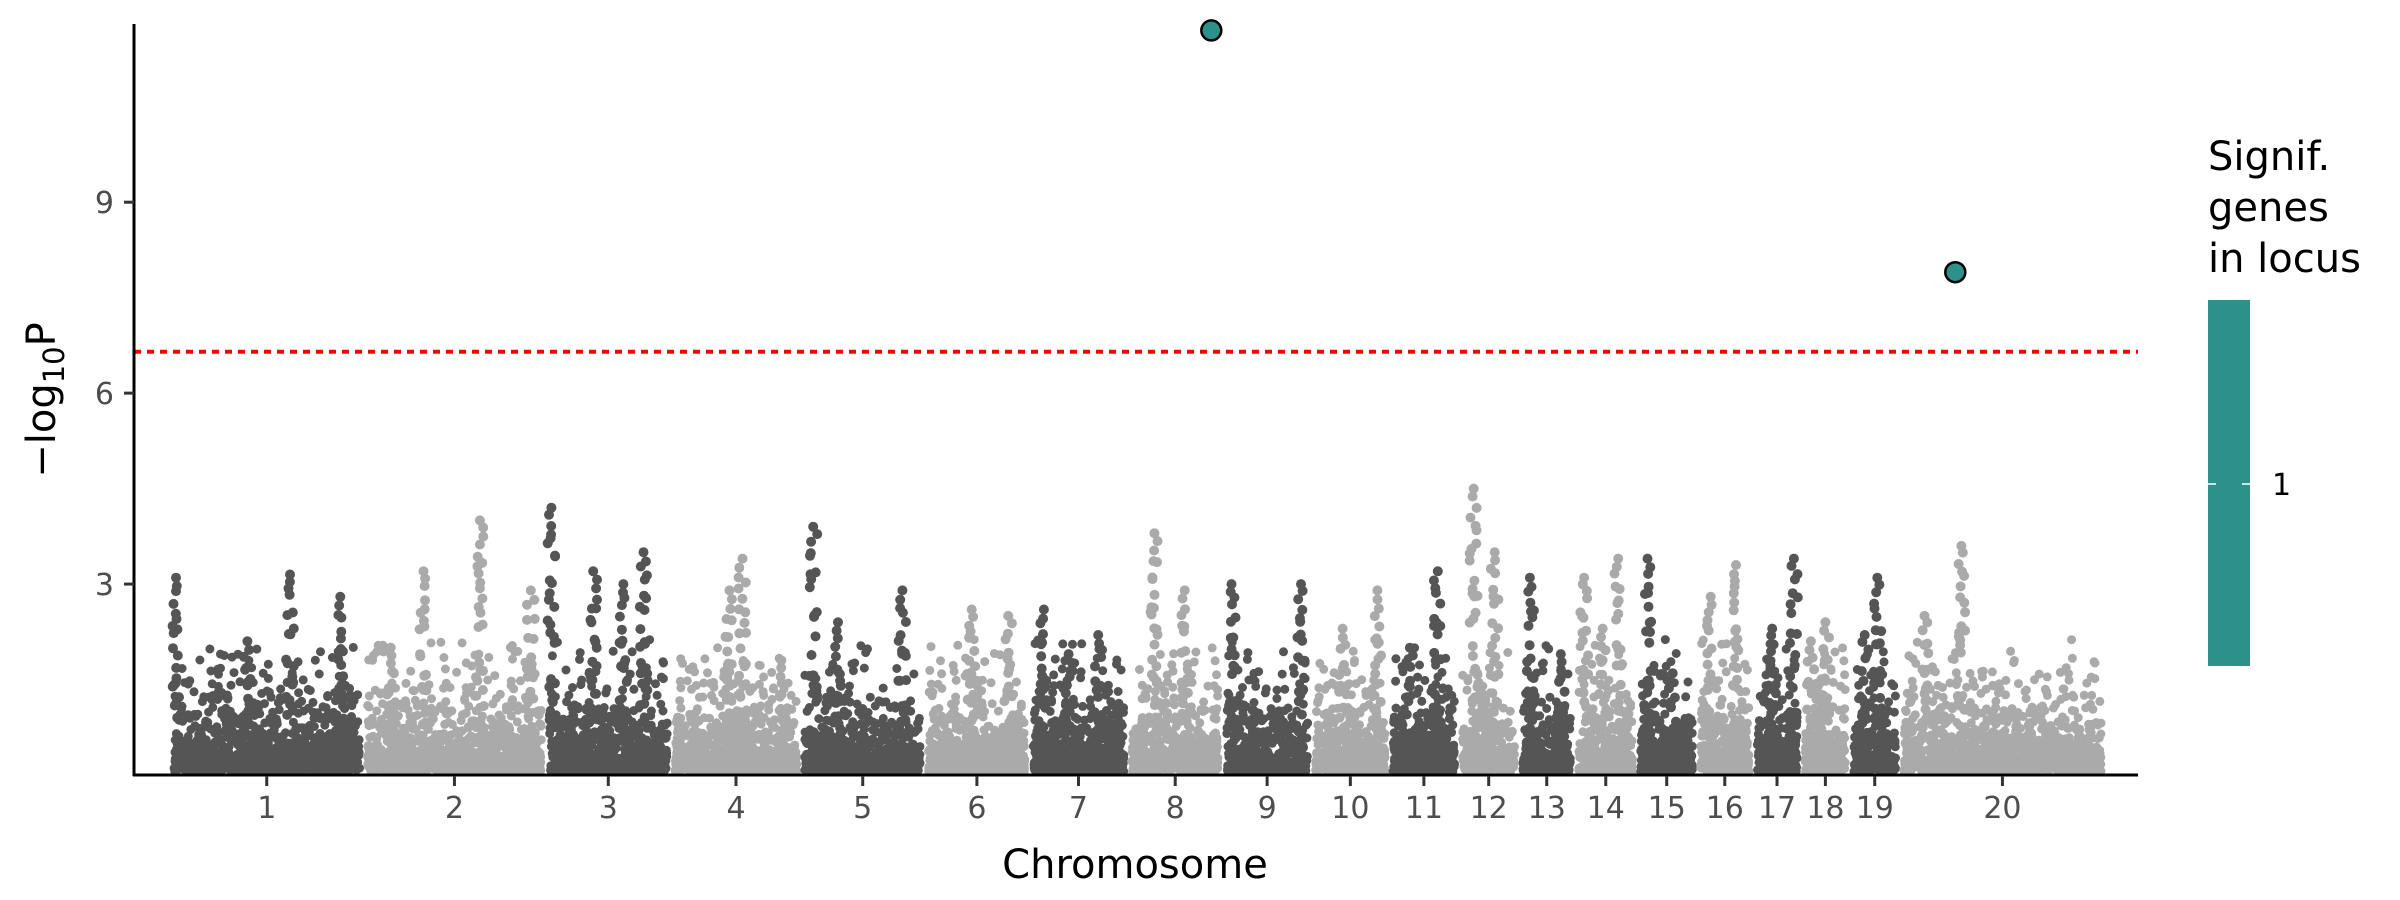 The width and height of the screenshot is (2400, 900). Describe the element at coordinates (266, 709) in the screenshot. I see `chromosome-1-points` at that location.